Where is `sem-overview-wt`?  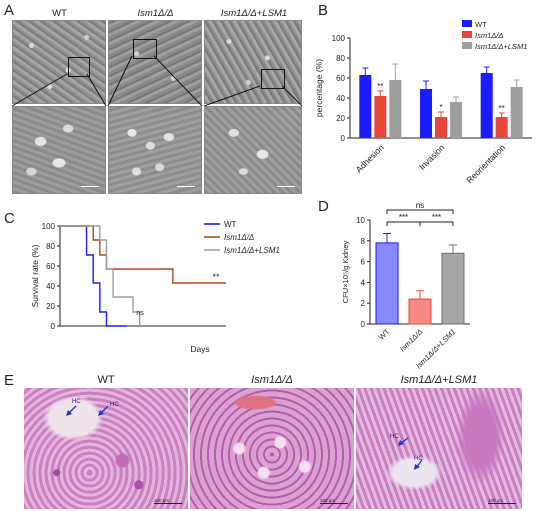
sem-overview-wt is located at coordinates (59, 62).